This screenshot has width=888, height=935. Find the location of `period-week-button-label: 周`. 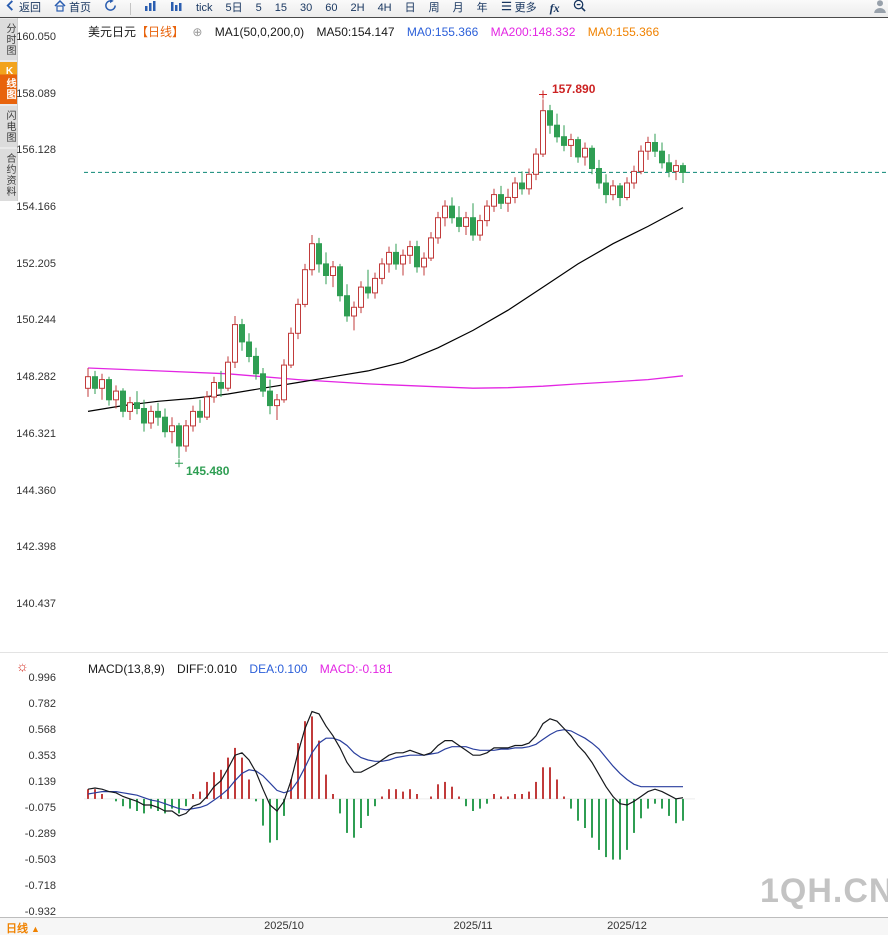

period-week-button-label: 周 is located at coordinates (434, 8).